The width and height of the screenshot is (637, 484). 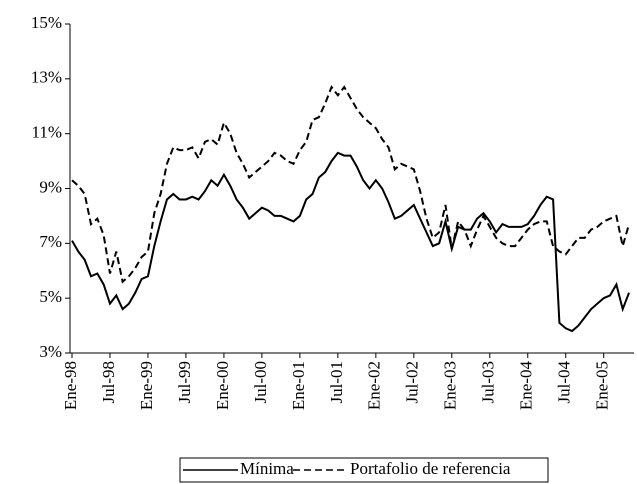 What do you see at coordinates (374, 385) in the screenshot?
I see `x-tick-label: Ene-02` at bounding box center [374, 385].